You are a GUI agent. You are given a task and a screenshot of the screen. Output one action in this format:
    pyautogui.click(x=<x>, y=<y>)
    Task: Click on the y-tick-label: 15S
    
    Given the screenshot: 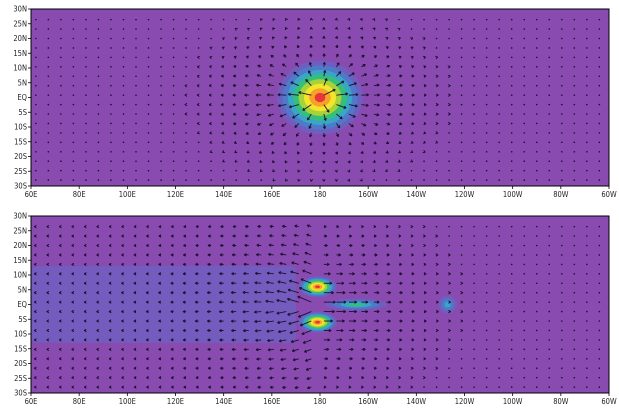 What is the action you would take?
    pyautogui.click(x=20, y=348)
    